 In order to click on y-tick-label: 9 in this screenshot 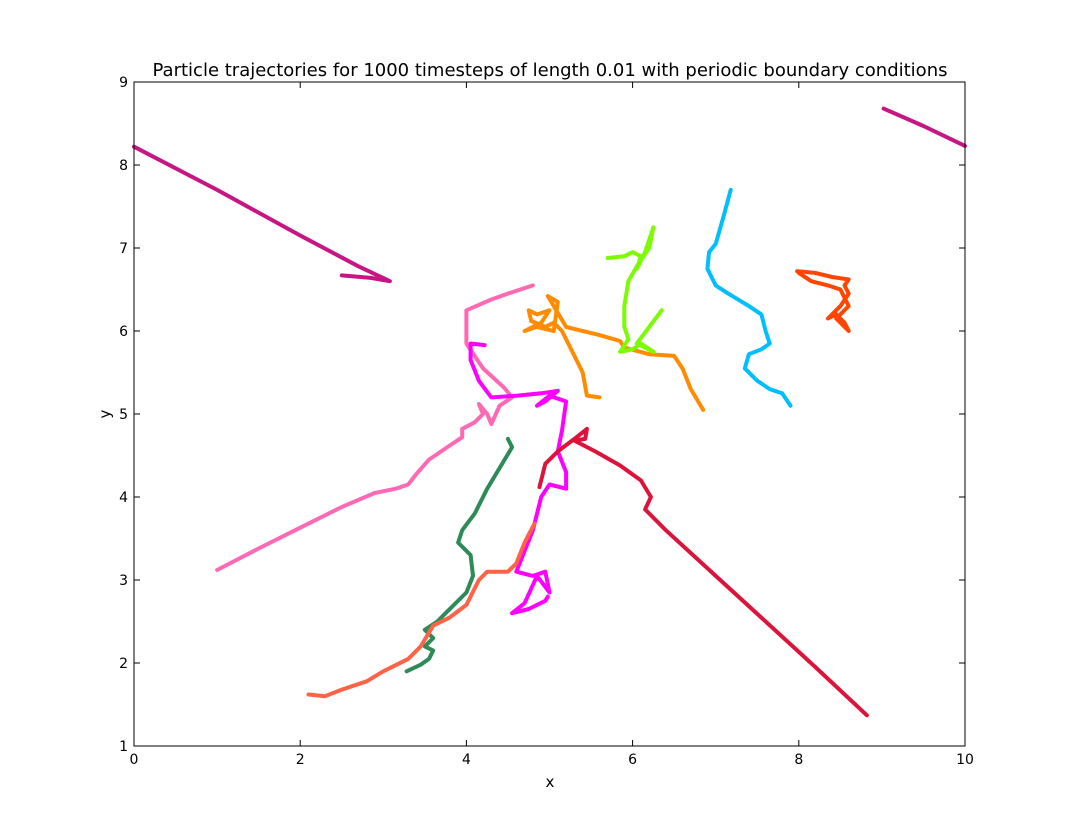, I will do `click(123, 83)`.